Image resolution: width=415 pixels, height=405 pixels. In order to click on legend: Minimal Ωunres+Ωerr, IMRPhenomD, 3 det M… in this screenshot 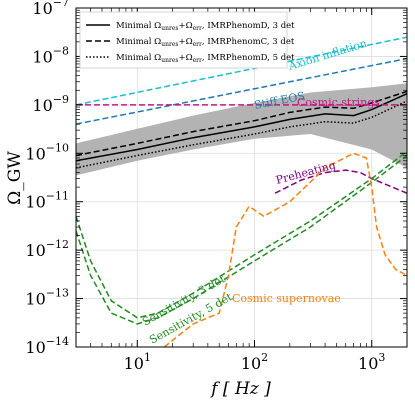, I will do `click(187, 40)`.